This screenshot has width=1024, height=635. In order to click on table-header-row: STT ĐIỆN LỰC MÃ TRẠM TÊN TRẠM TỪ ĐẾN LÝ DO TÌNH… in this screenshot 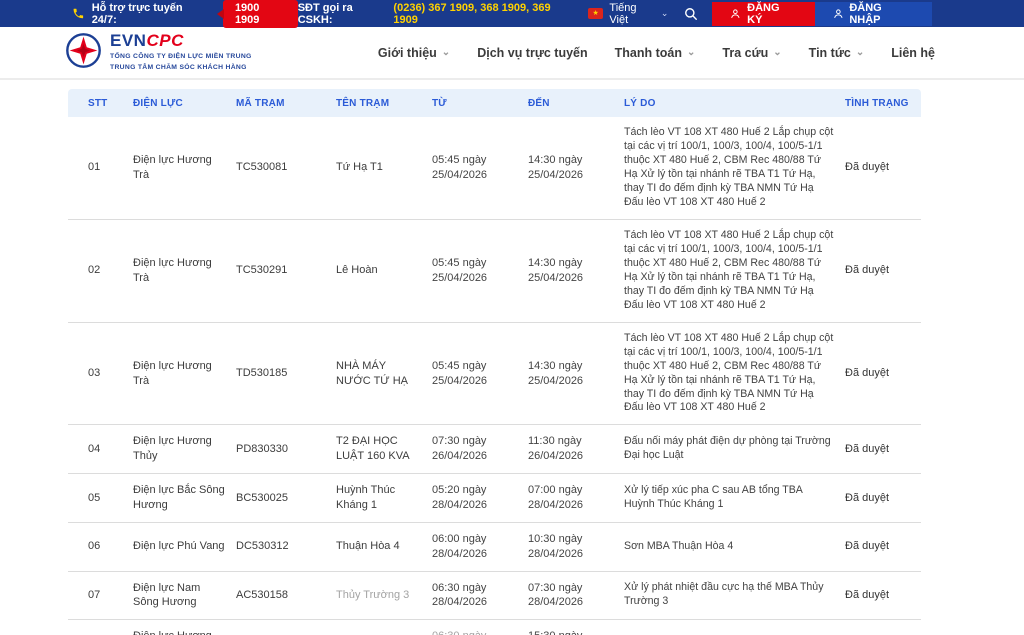, I will do `click(494, 103)`.